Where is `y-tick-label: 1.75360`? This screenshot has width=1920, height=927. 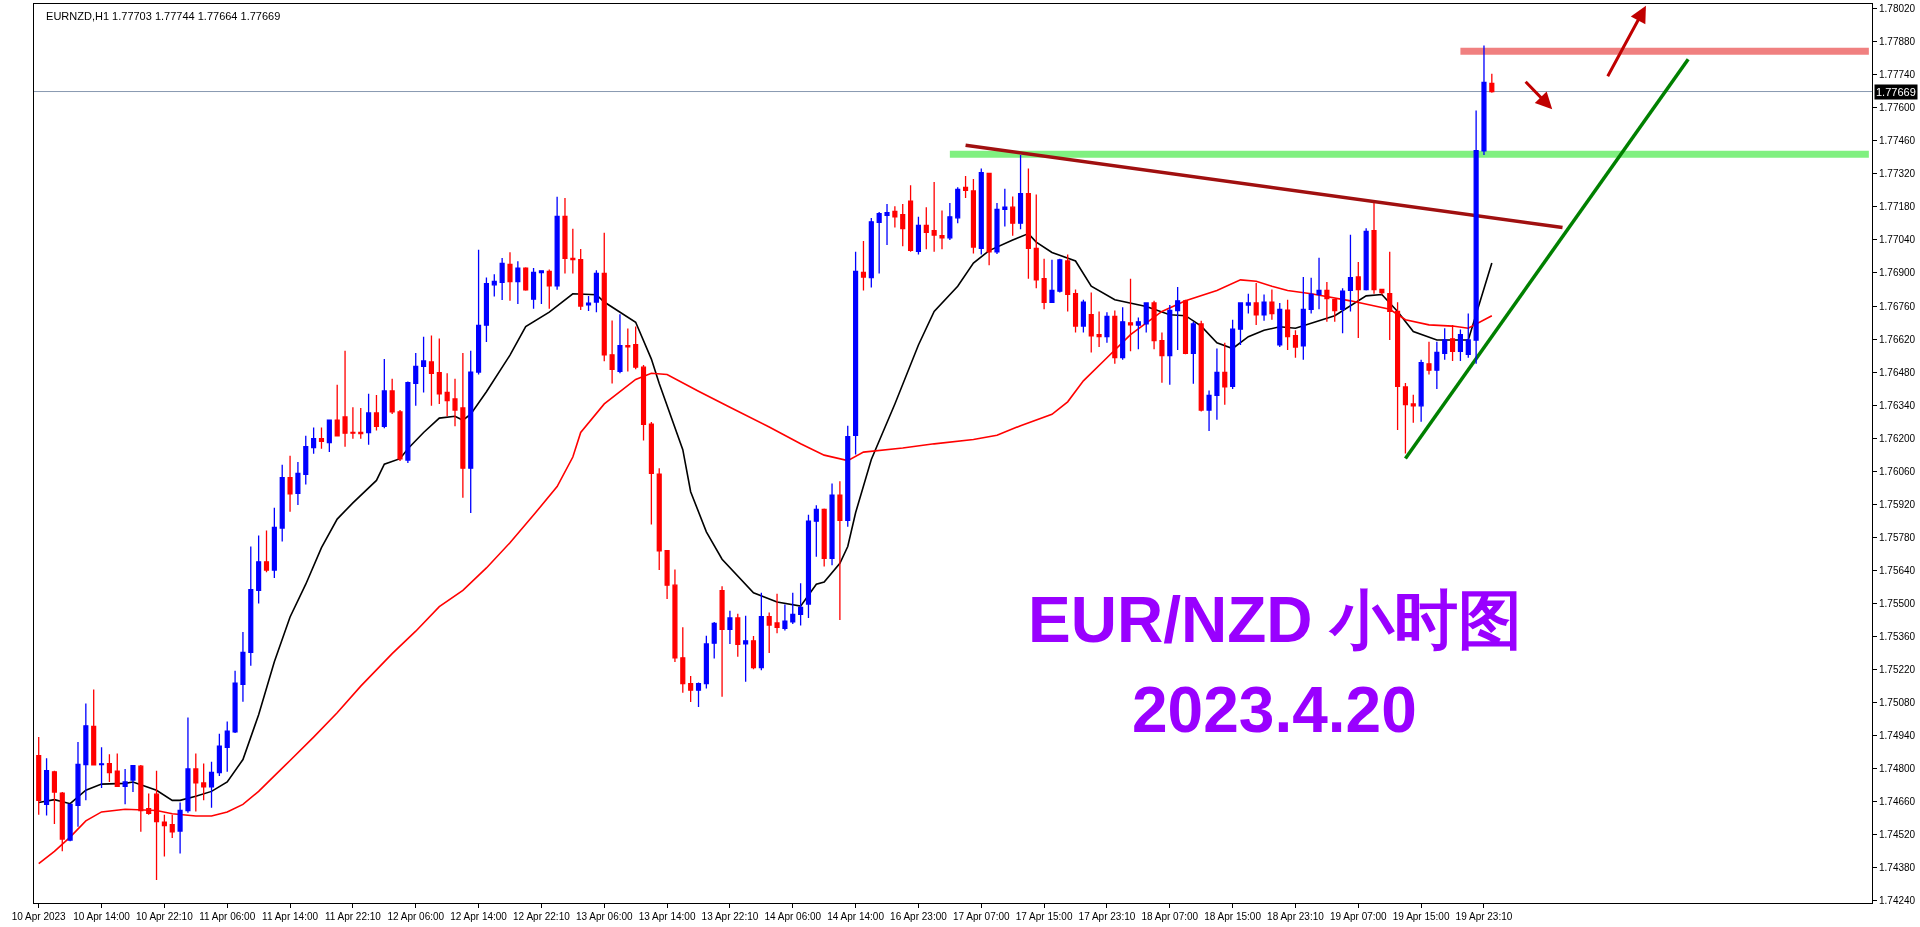
y-tick-label: 1.75360 is located at coordinates (1897, 636).